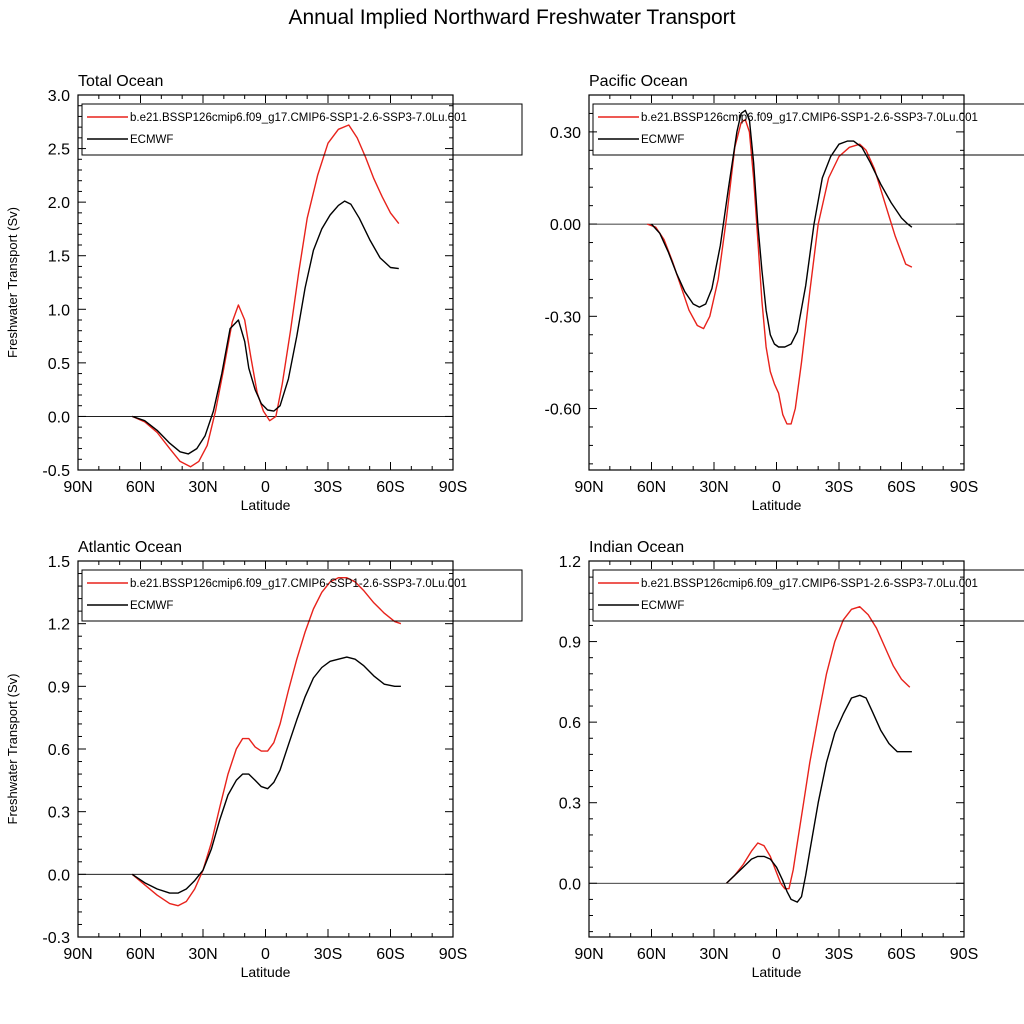 The height and width of the screenshot is (1024, 1024). I want to click on y-tick-label: 2.5, so click(59, 150).